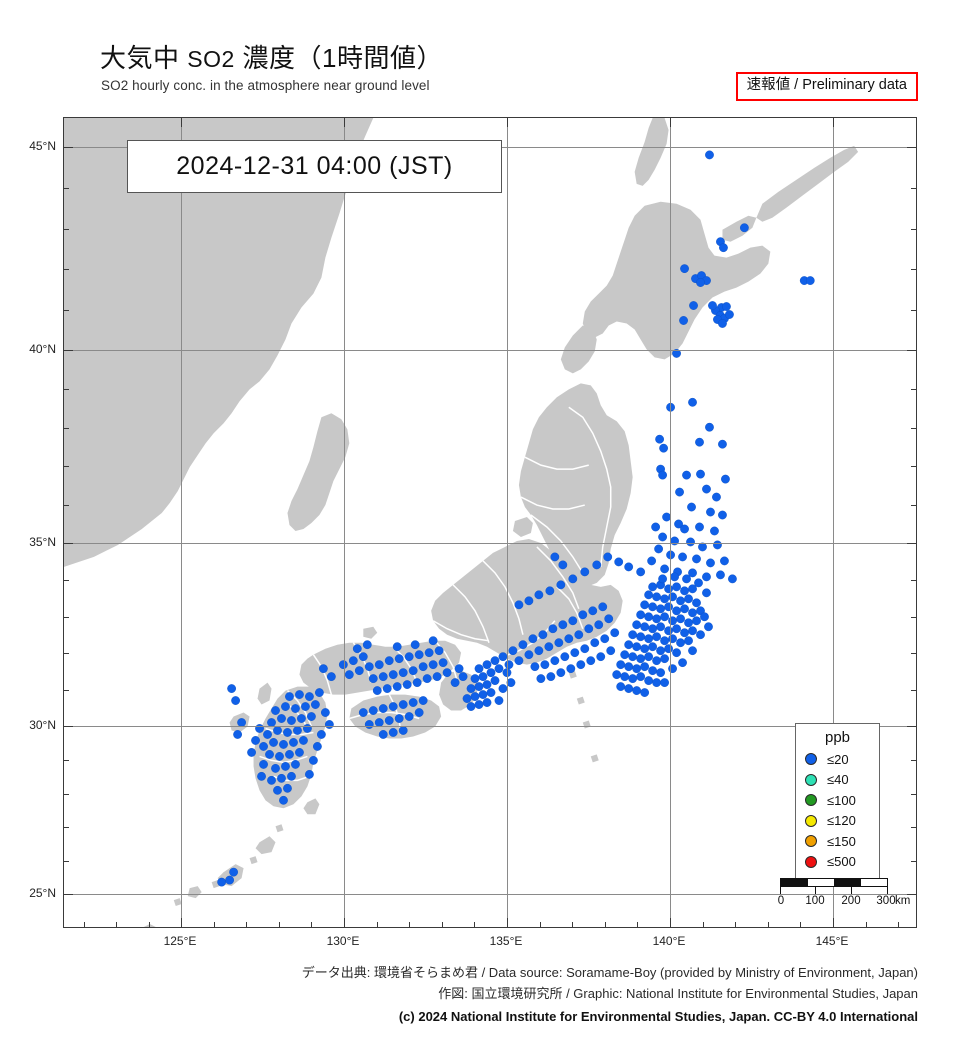 The width and height of the screenshot is (980, 1060). Describe the element at coordinates (837, 780) in the screenshot. I see `legend-item-1: ≤40` at that location.